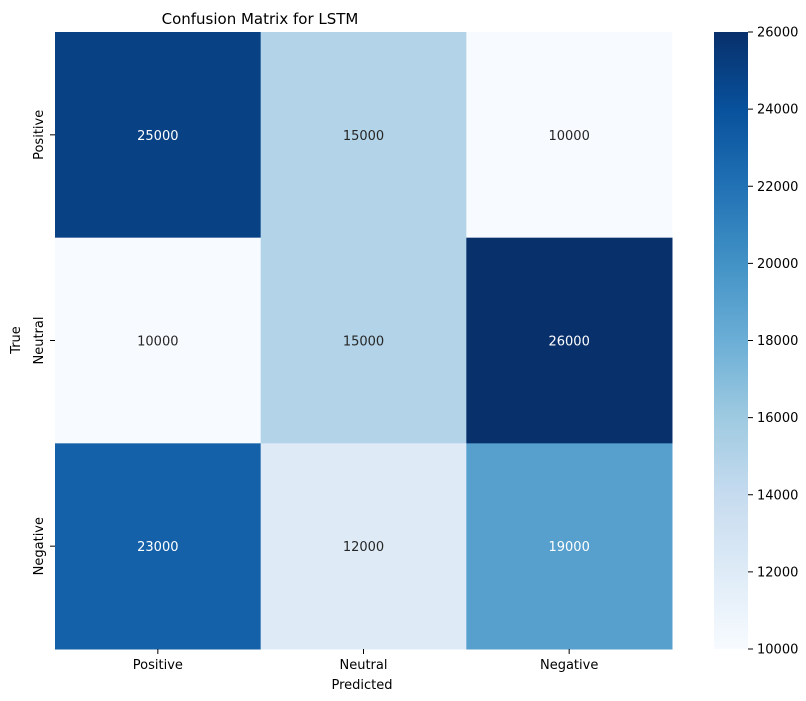 This screenshot has width=806, height=701. I want to click on cell-value-label: 23000, so click(157, 547).